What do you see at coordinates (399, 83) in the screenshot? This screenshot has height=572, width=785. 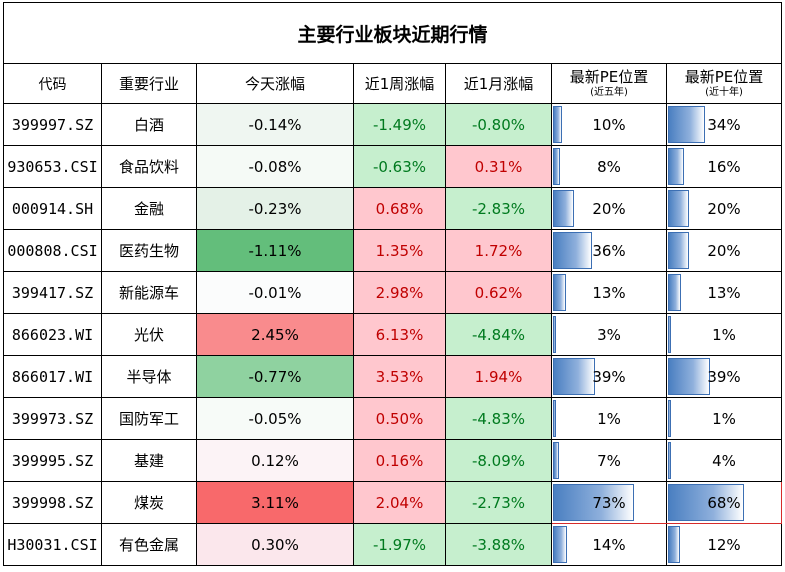 I see `header-week: 近1周涨幅` at bounding box center [399, 83].